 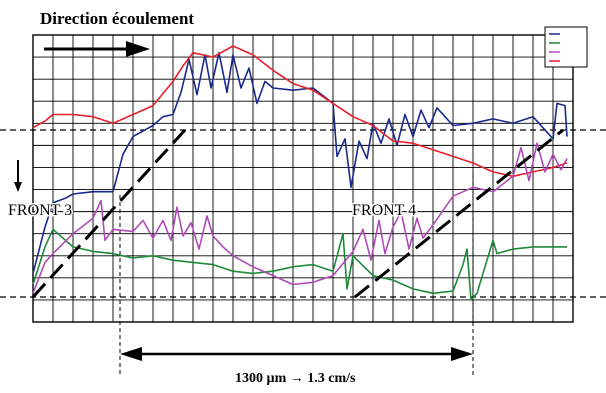 What do you see at coordinates (97, 49) in the screenshot?
I see `flow-direction-arrow` at bounding box center [97, 49].